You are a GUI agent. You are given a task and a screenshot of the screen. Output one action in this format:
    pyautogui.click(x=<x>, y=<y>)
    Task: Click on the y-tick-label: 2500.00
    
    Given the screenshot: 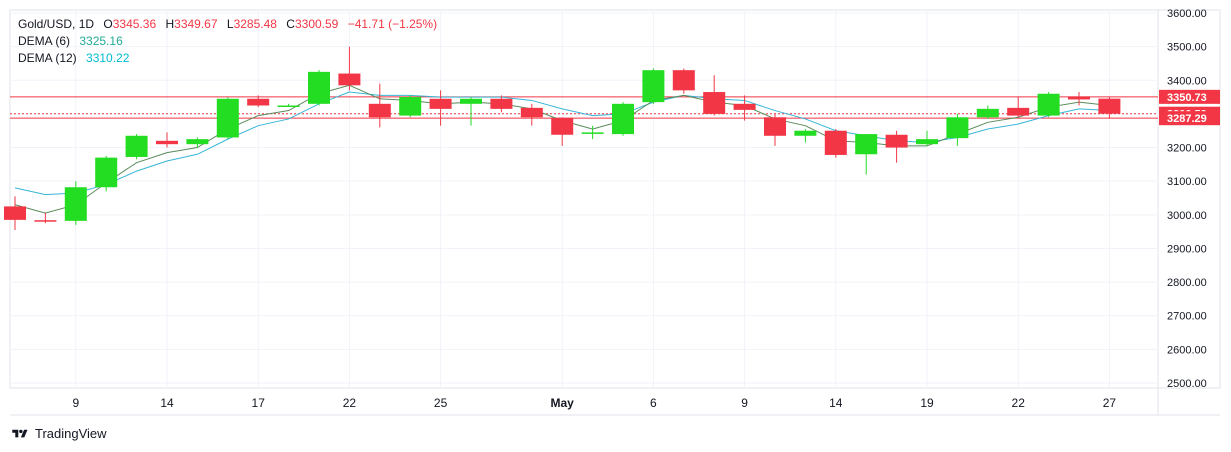 What is the action you would take?
    pyautogui.click(x=1187, y=384)
    